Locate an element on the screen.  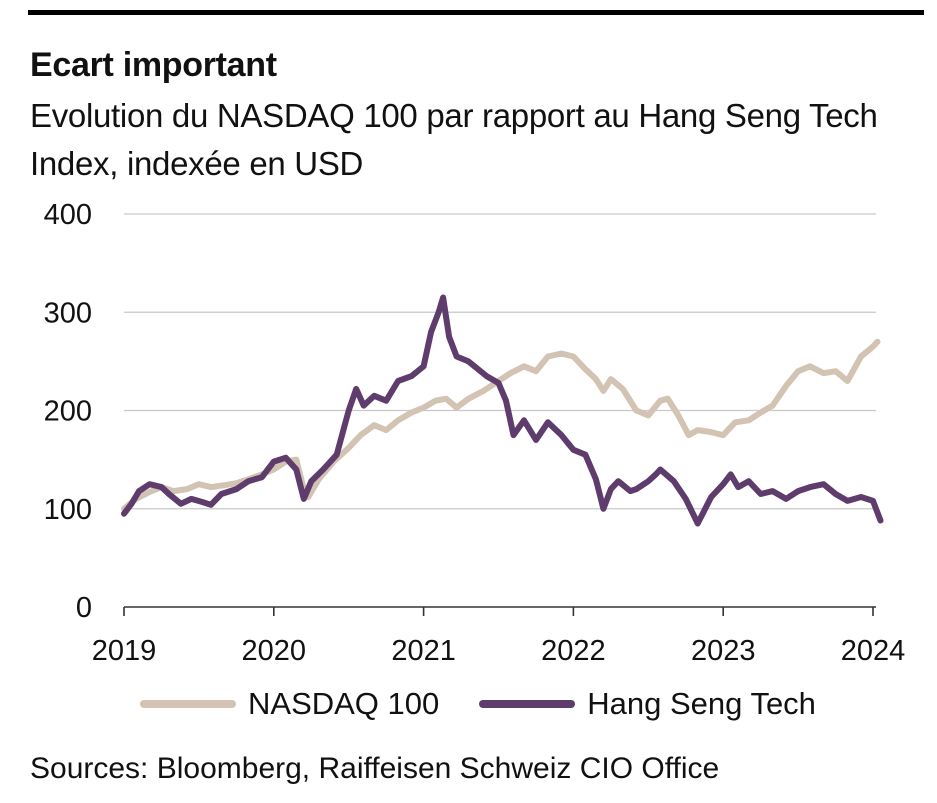
y-tick-label-0: 0 is located at coordinates (84, 608).